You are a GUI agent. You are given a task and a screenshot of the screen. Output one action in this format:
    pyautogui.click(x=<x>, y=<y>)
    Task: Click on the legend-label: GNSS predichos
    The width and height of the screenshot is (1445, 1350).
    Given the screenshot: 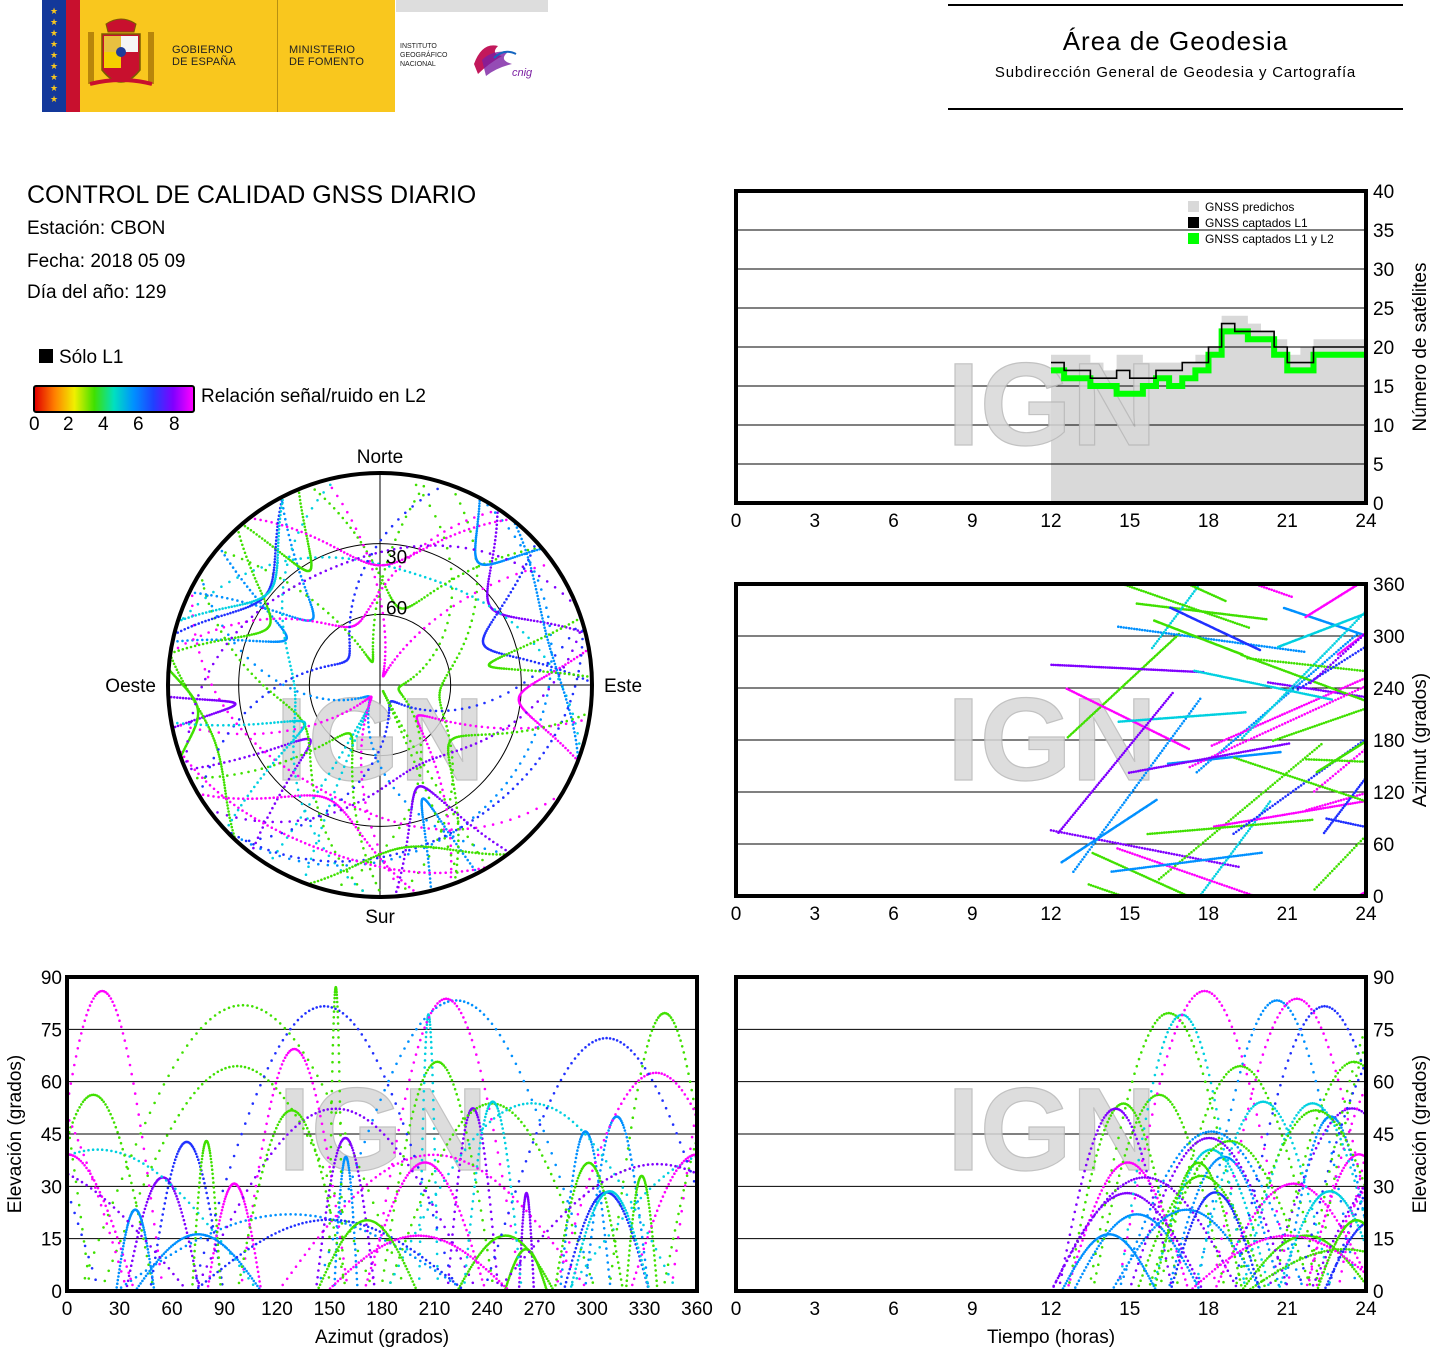 What is the action you would take?
    pyautogui.click(x=1249, y=207)
    